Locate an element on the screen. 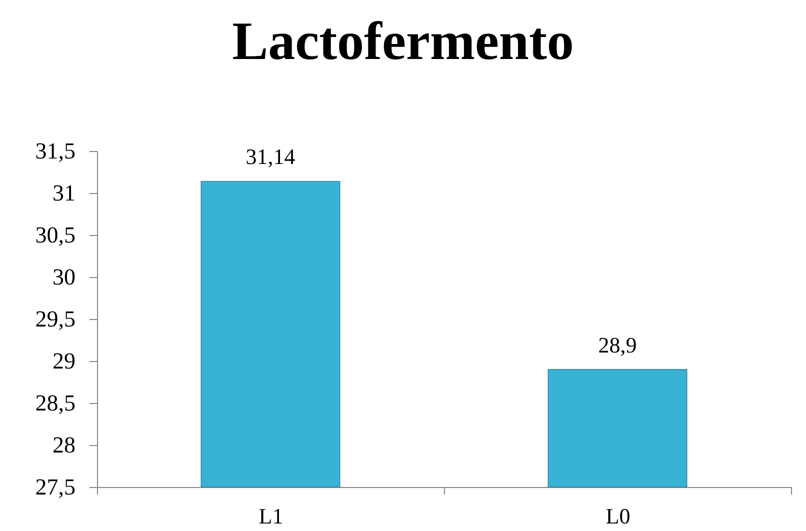 This screenshot has height=531, width=806. y-tick-label: 30,5 is located at coordinates (55, 235).